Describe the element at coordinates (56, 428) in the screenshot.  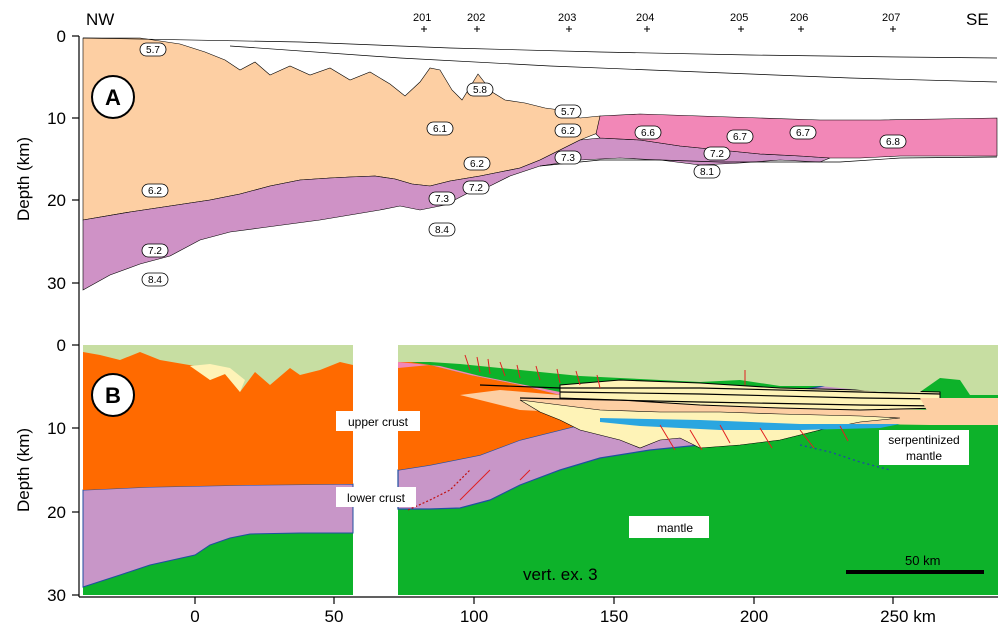
I see `panel-b-ytick-10: 10` at that location.